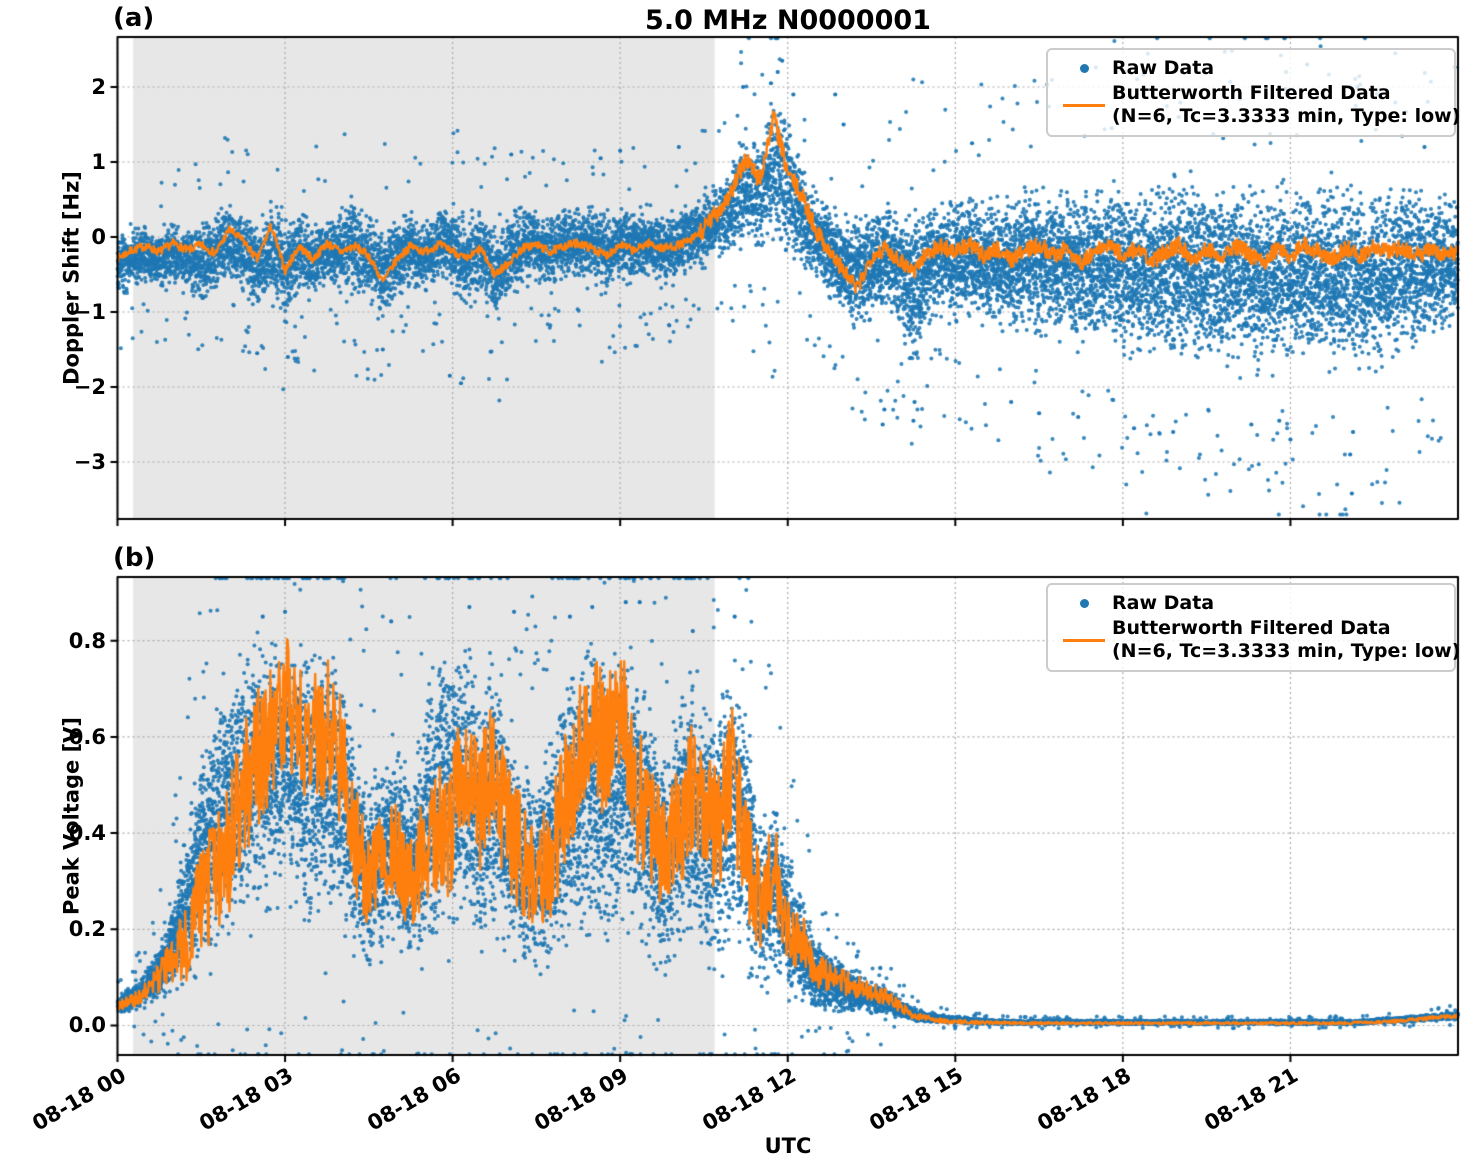 The width and height of the screenshot is (1472, 1172). What do you see at coordinates (788, 20) in the screenshot?
I see `figure-title: 5.0 MHz N0000001` at bounding box center [788, 20].